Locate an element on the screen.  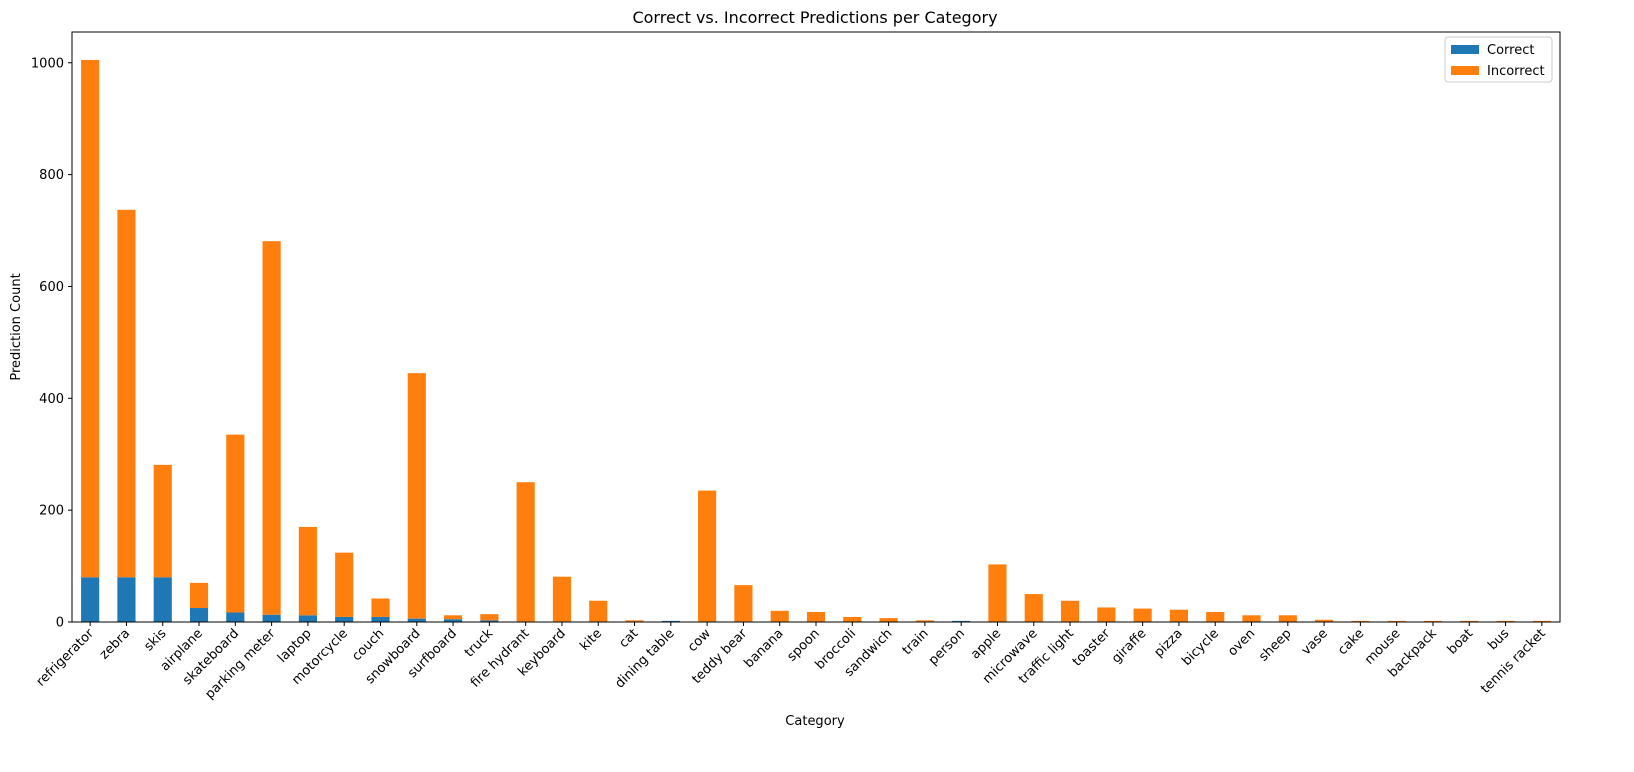
bar-incorrect-train is located at coordinates (924, 621).